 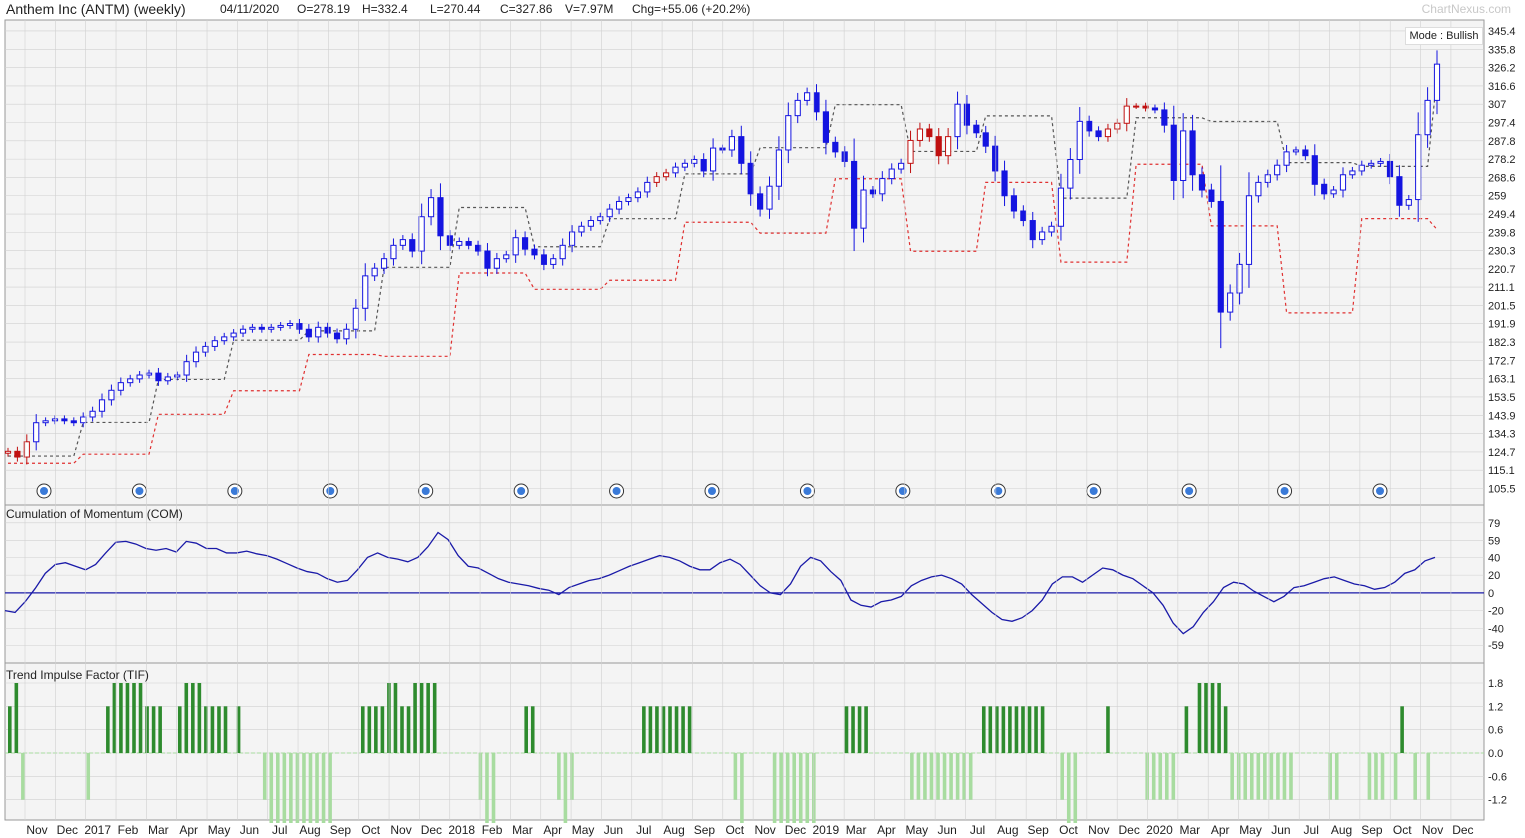 I want to click on x-tick-label: 2020, so click(x=1159, y=830).